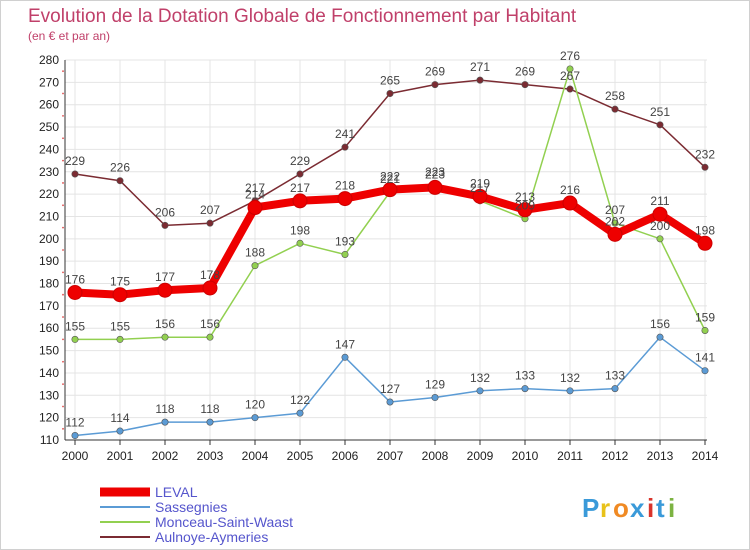 The width and height of the screenshot is (750, 550). Describe the element at coordinates (210, 456) in the screenshot. I see `x-tick-label: 2003` at that location.